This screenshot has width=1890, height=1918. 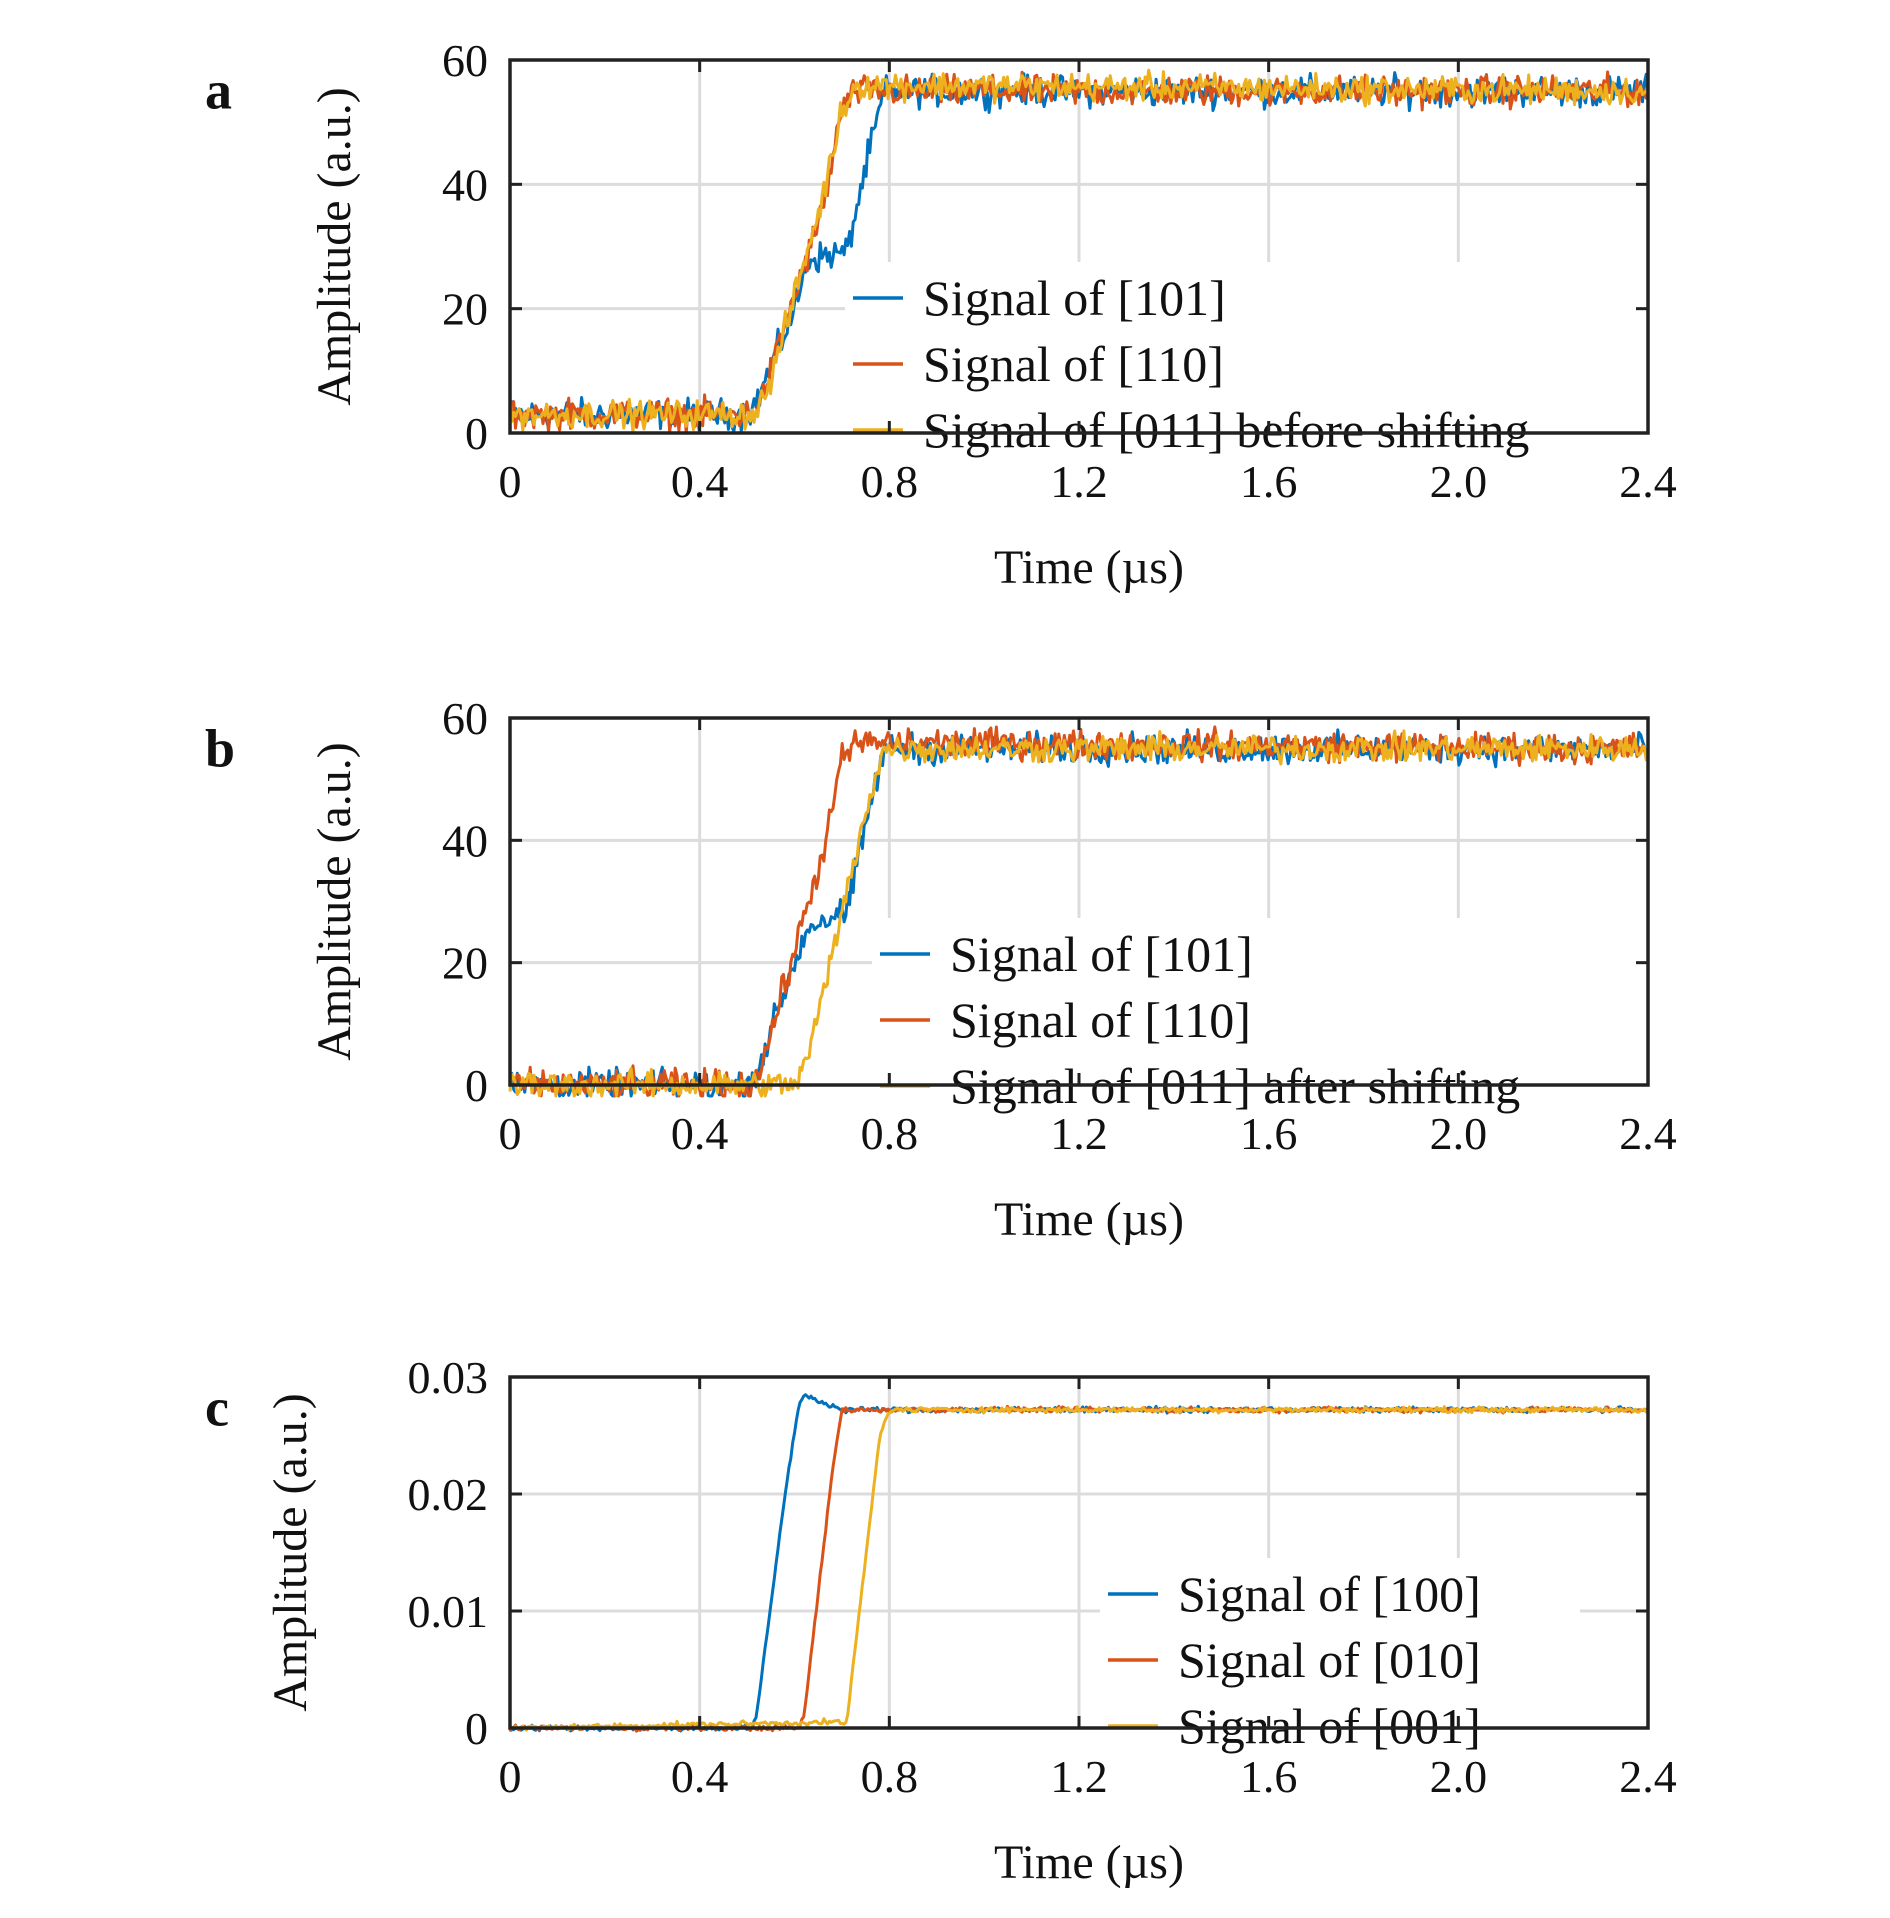 What do you see at coordinates (448, 1377) in the screenshot?
I see `y-tick-label: 0.03` at bounding box center [448, 1377].